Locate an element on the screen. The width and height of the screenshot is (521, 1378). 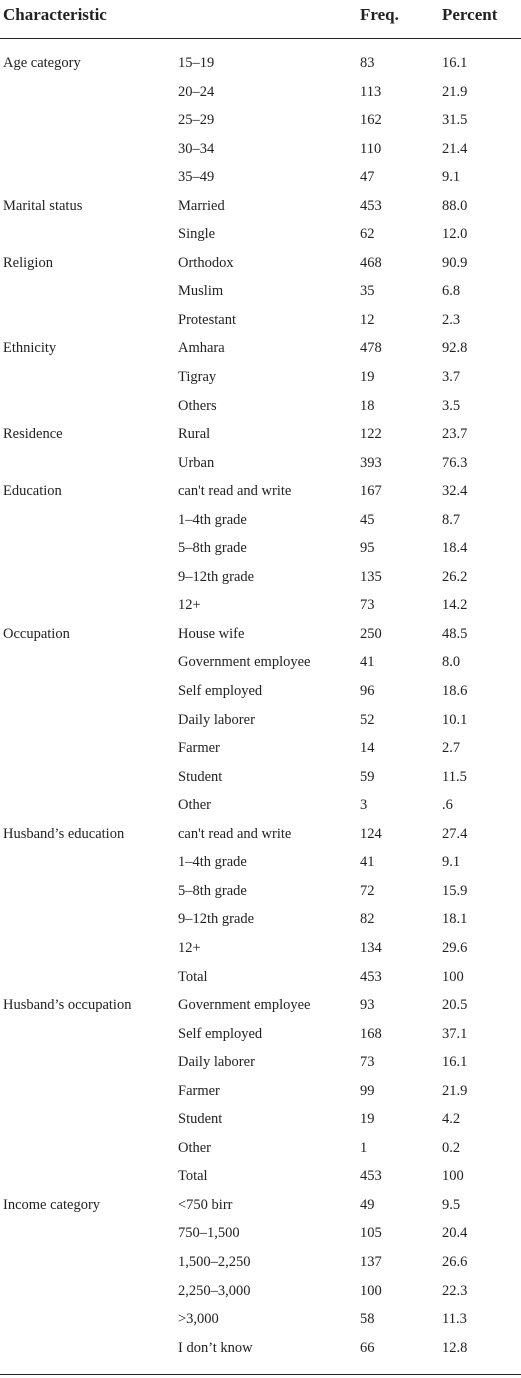
row-freq: 250 is located at coordinates (371, 633).